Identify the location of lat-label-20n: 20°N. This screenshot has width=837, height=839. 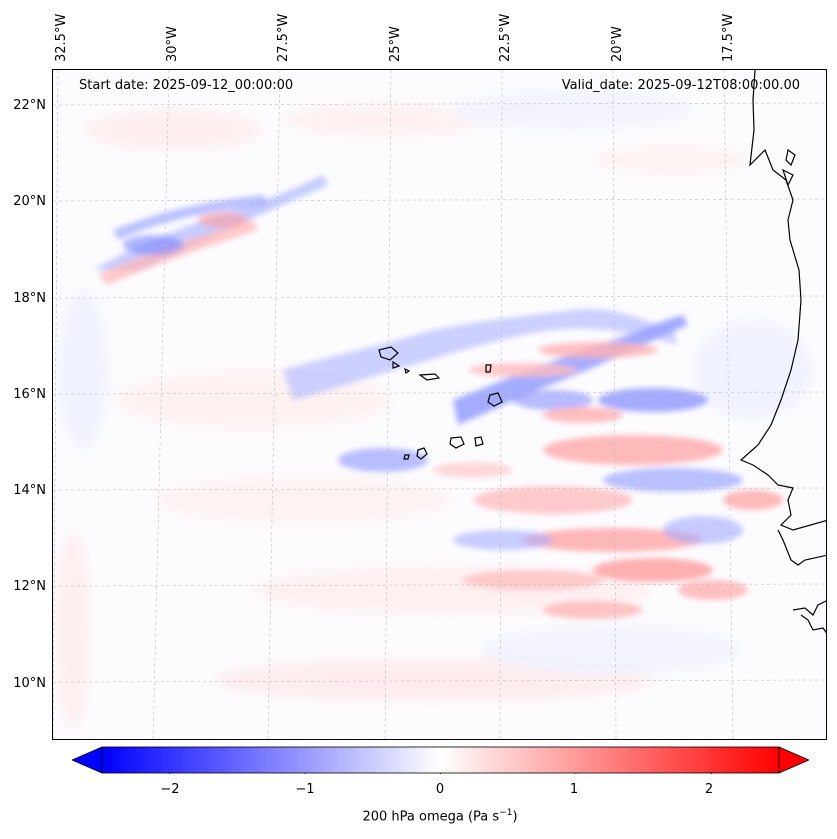
(29, 201).